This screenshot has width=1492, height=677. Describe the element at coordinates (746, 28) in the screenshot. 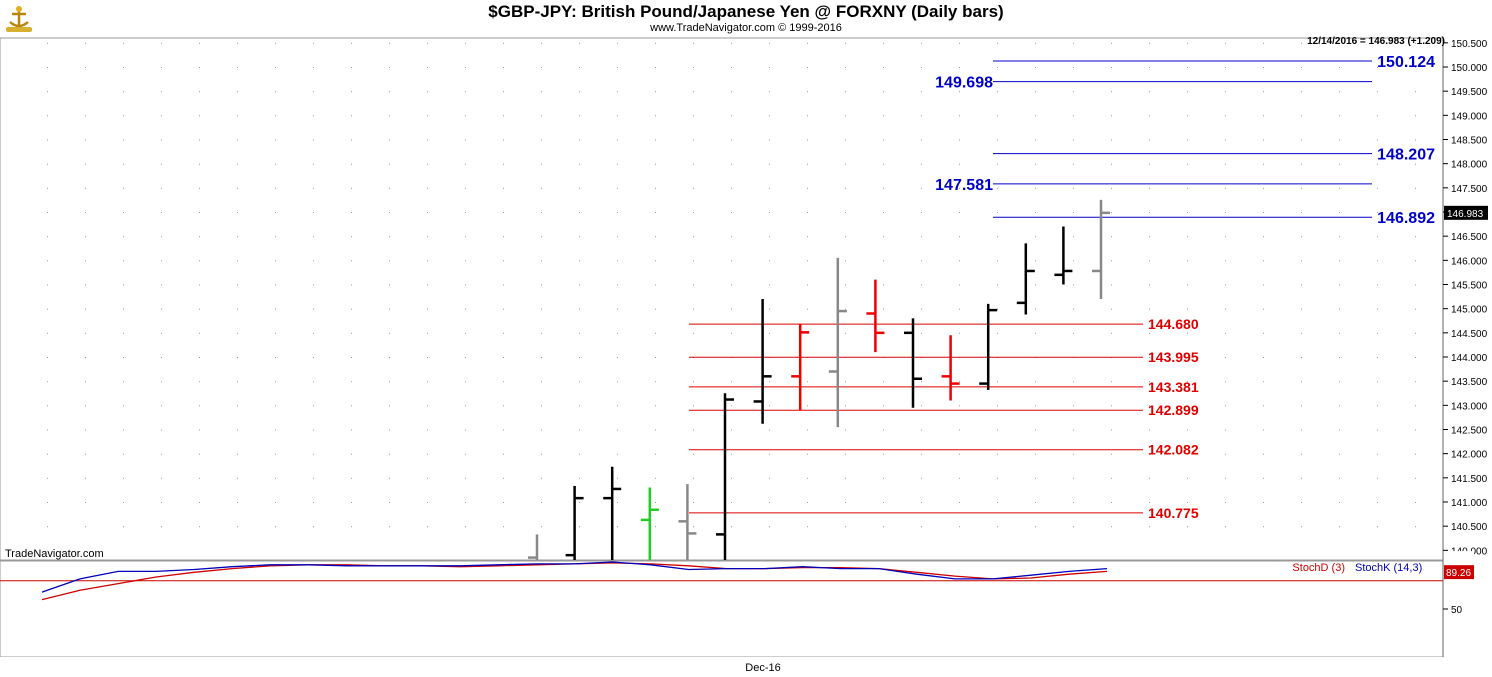

I see `copyright-text: www.TradeNavigator.com © 1999-2016` at that location.